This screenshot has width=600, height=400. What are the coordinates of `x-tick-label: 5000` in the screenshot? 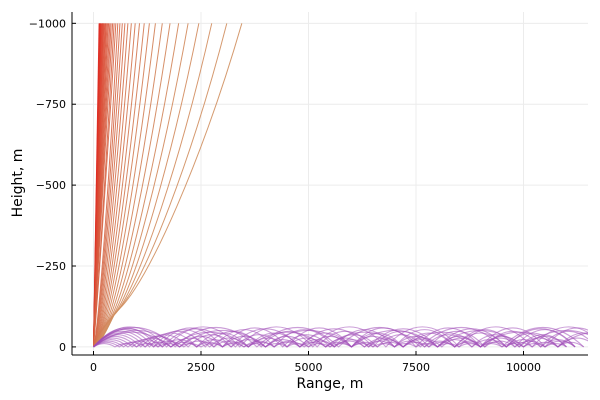 It's located at (309, 367).